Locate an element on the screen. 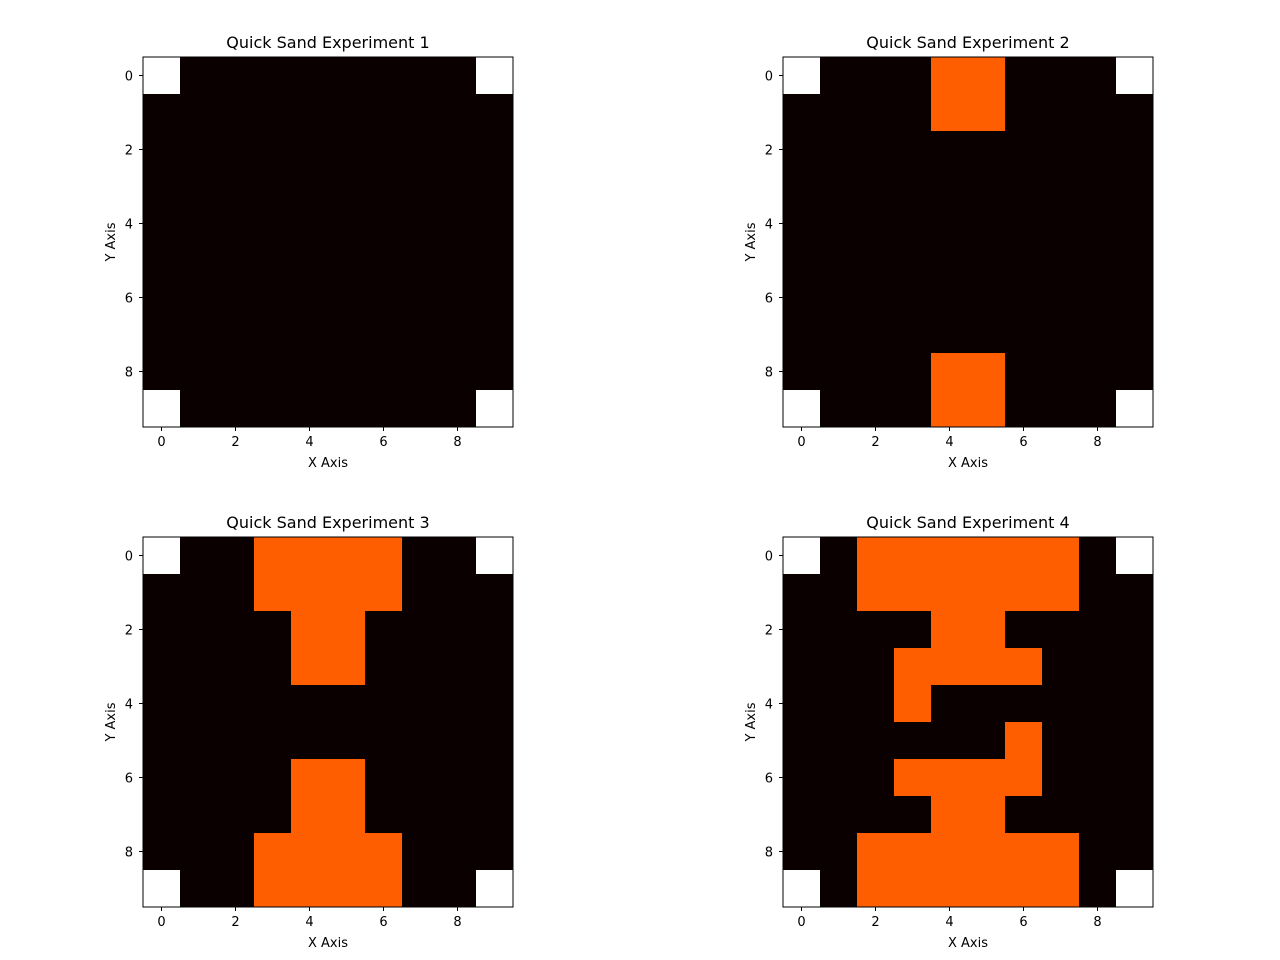 Image resolution: width=1280 pixels, height=960 pixels. y-tick-label: 6 is located at coordinates (769, 779).